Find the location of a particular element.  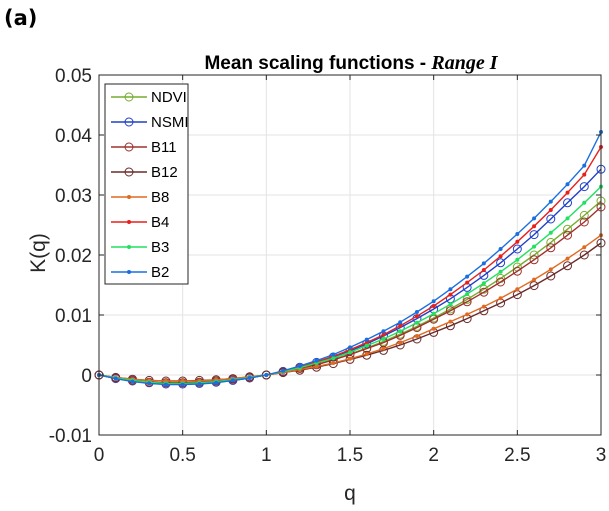

x-tick-label: 2 is located at coordinates (433, 455).